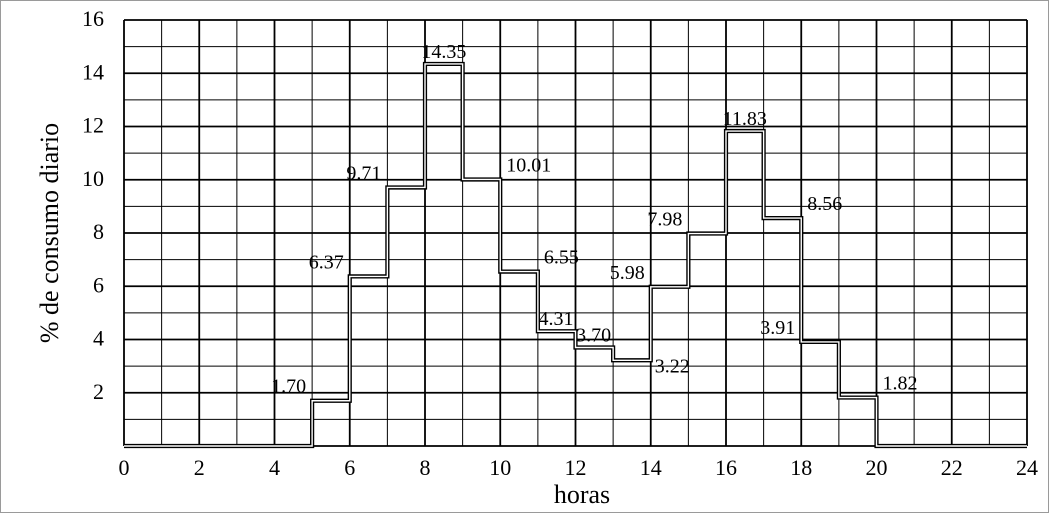 The height and width of the screenshot is (513, 1049). Describe the element at coordinates (777, 328) in the screenshot. I see `data-label: 3.91` at that location.